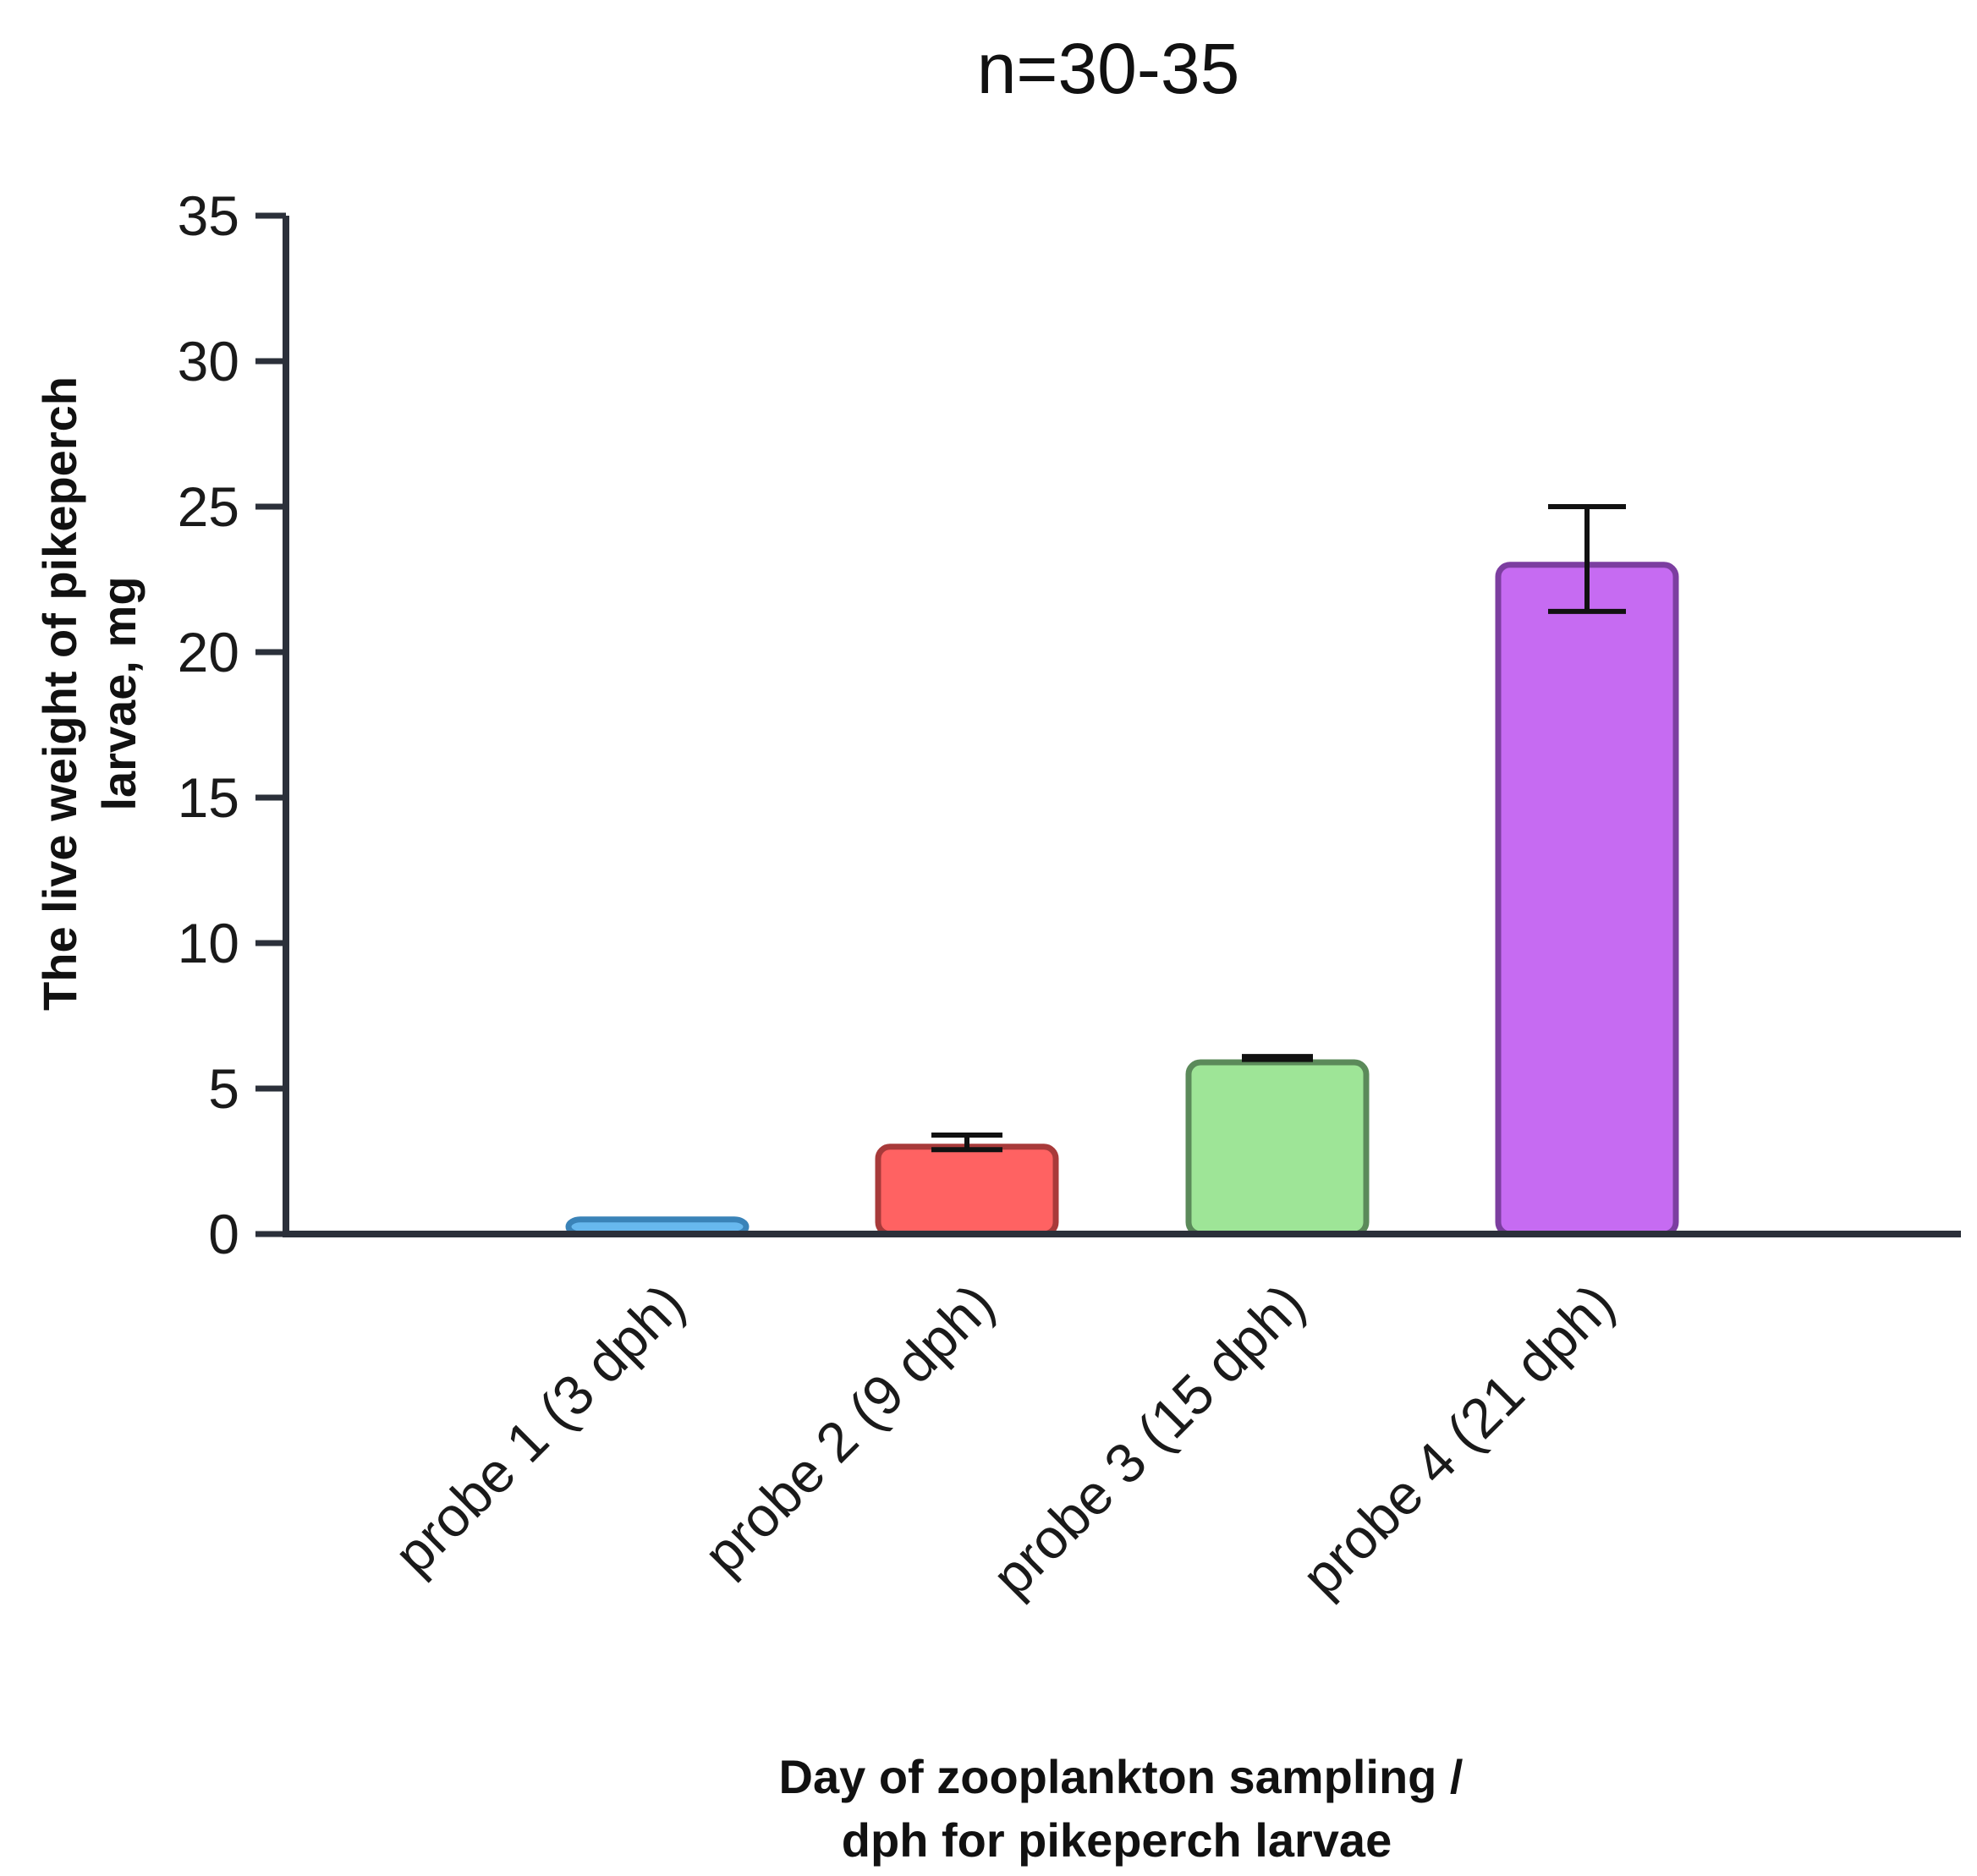 The width and height of the screenshot is (1977, 1876). I want to click on y-tick-label-5: 5, so click(224, 1089).